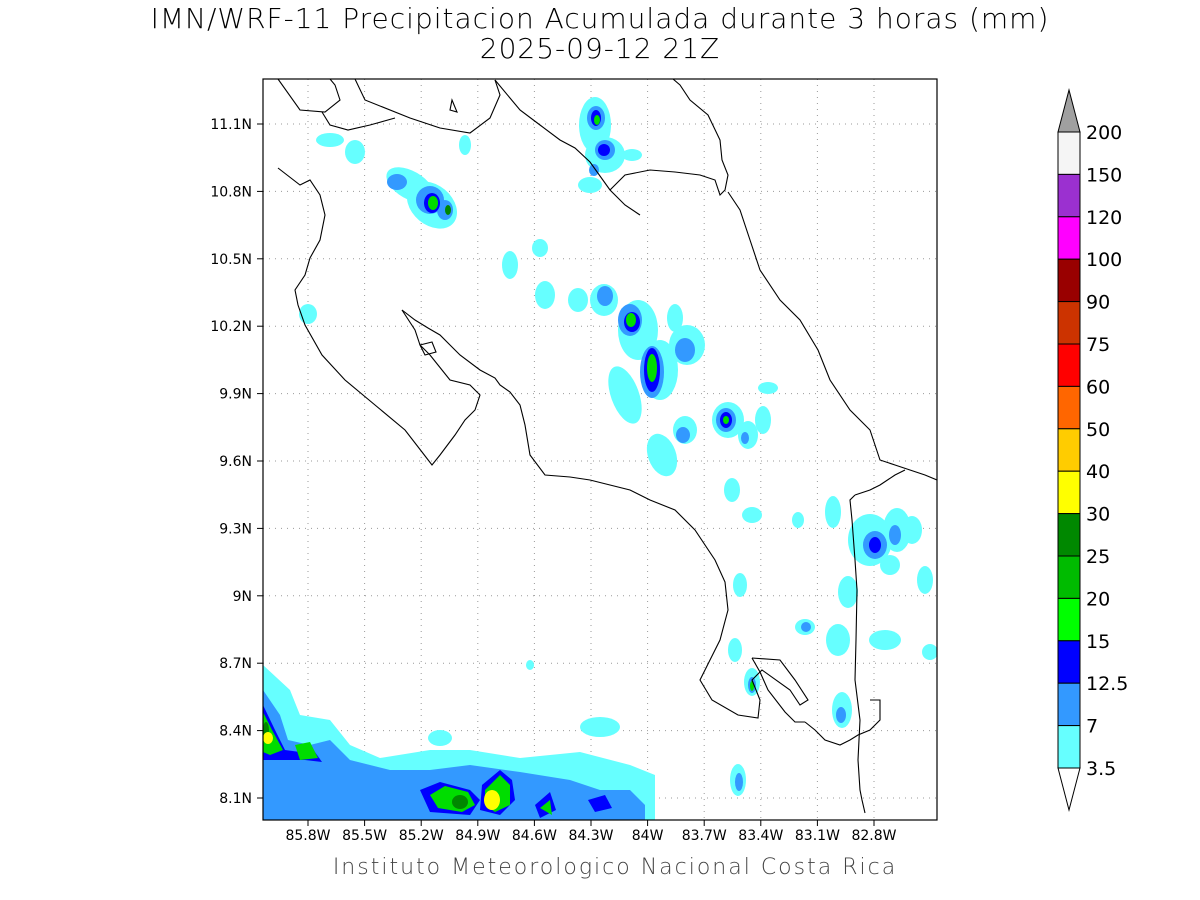 This screenshot has width=1200, height=900. What do you see at coordinates (1092, 450) in the screenshot?
I see `color-legend: 200 150 120 100 90 75 60 50 40 30 25 20 15 12.5 7 3.5` at bounding box center [1092, 450].